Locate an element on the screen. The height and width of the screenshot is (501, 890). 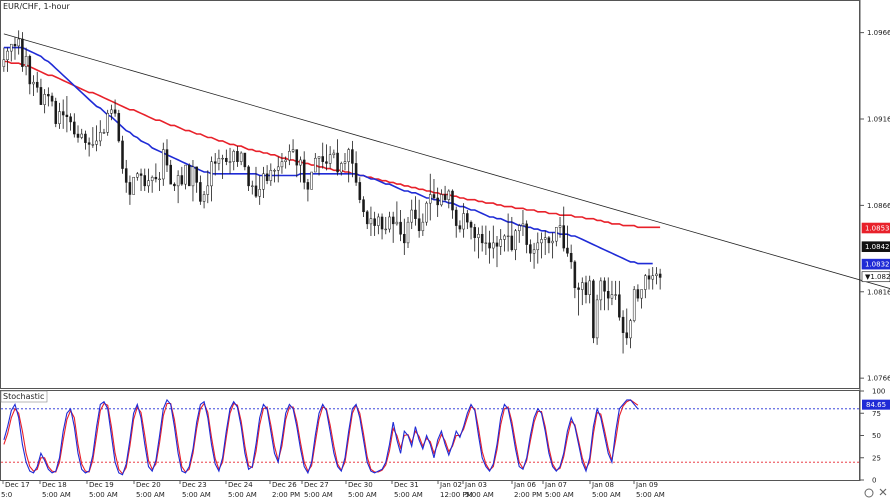
stoch-d-line is located at coordinates (321, 437).